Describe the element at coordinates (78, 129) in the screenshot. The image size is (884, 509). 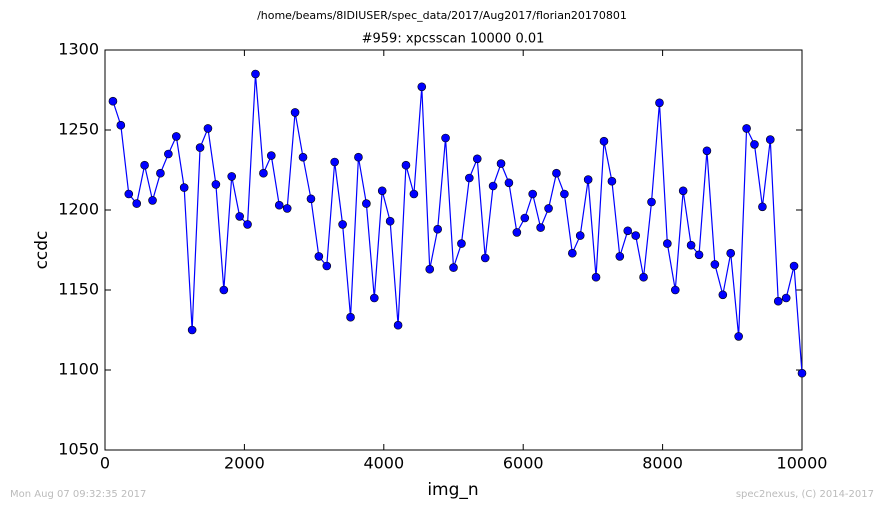
I see `y-tick-label: 1250` at that location.